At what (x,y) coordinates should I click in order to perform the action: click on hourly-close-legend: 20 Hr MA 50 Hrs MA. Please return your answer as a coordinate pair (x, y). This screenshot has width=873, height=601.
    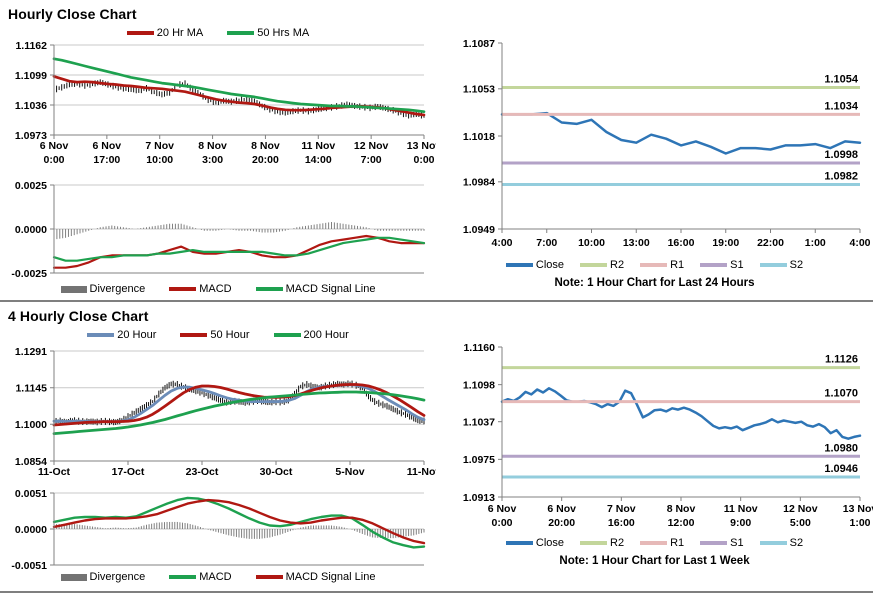
    Looking at the image, I should click on (218, 33).